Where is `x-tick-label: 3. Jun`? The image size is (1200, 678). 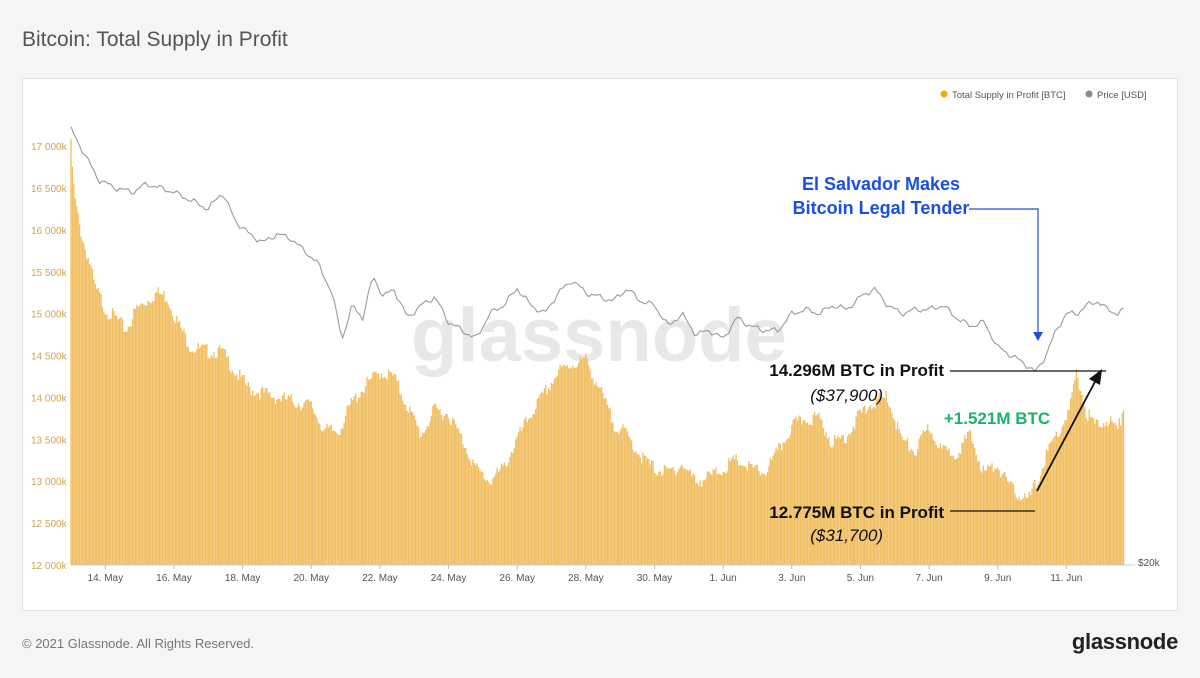 x-tick-label: 3. Jun is located at coordinates (791, 578).